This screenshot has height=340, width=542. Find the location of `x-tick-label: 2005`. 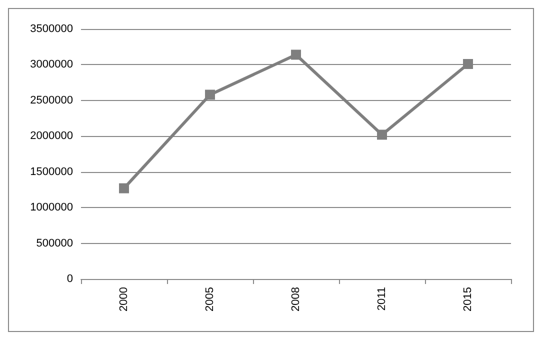

x-tick-label: 2005 is located at coordinates (210, 299).